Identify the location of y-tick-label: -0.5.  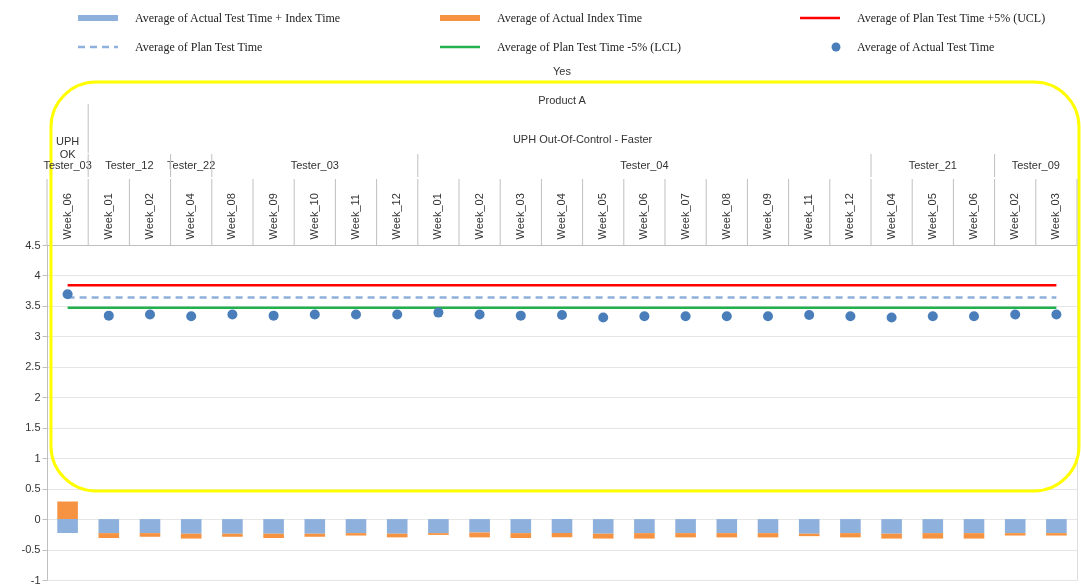
(31, 549).